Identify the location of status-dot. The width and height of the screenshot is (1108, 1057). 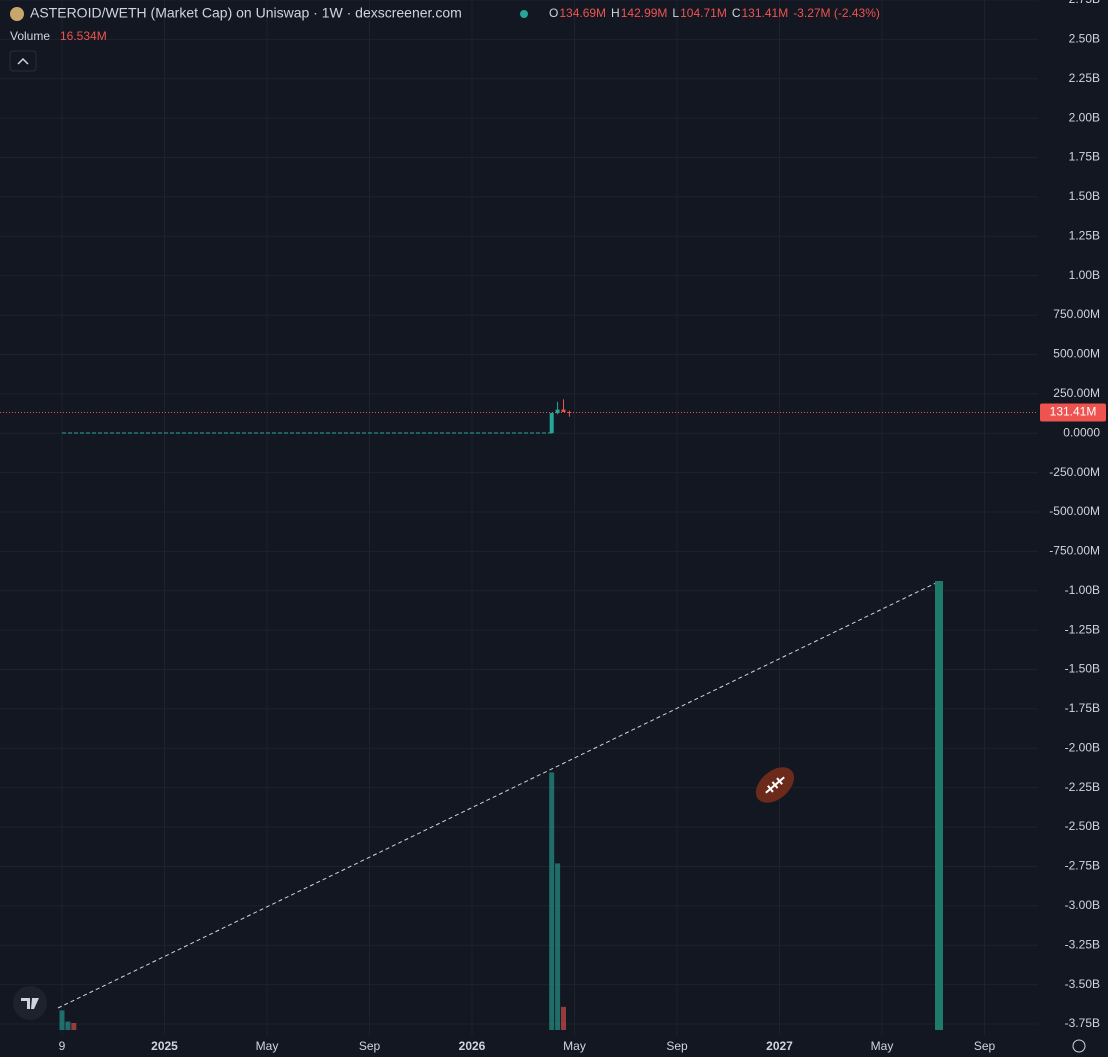
(524, 14).